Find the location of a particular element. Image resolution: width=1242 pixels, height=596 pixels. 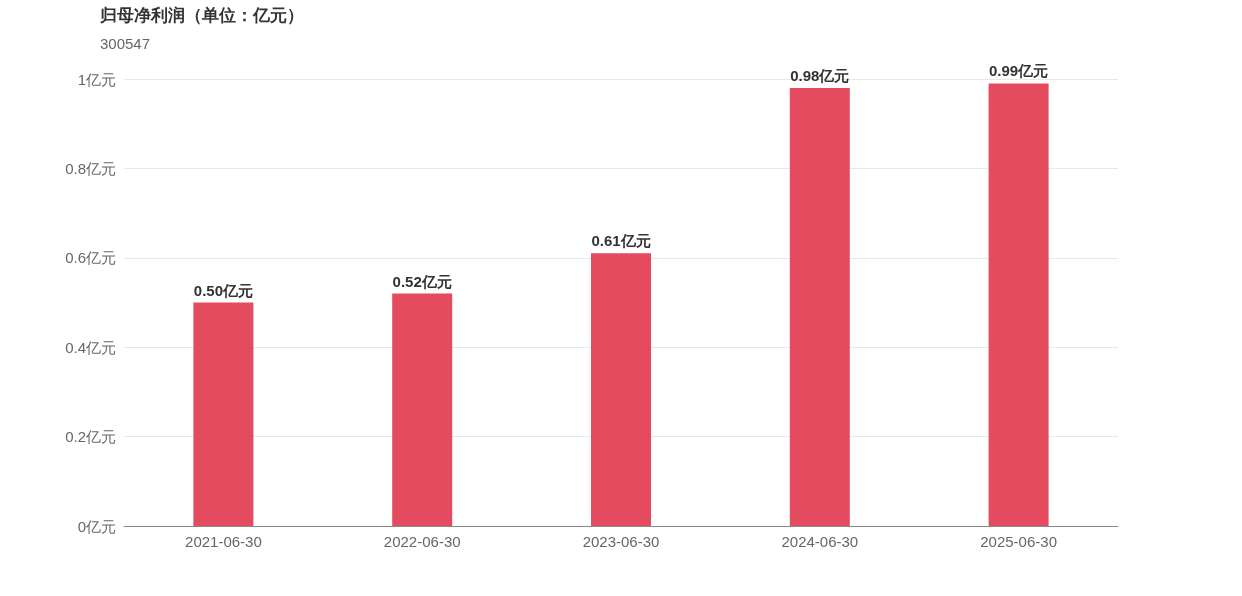

data-label: 0.50亿元 is located at coordinates (223, 290).